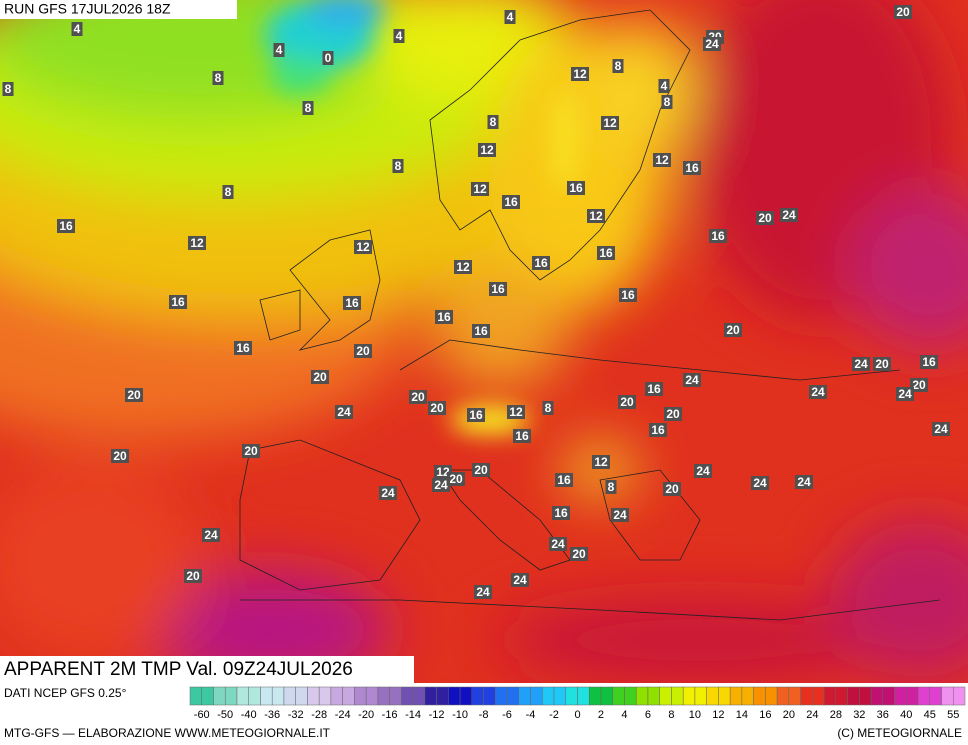 Image resolution: width=968 pixels, height=745 pixels. Describe the element at coordinates (695, 715) in the screenshot. I see `colorbar-tick-label: 10` at that location.